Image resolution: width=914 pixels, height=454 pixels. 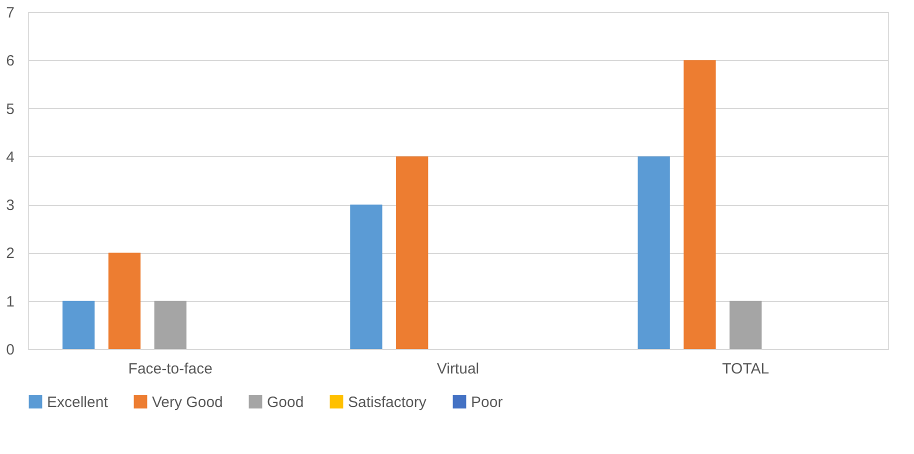 What do you see at coordinates (10, 350) in the screenshot?
I see `y-tick-label: 0` at bounding box center [10, 350].